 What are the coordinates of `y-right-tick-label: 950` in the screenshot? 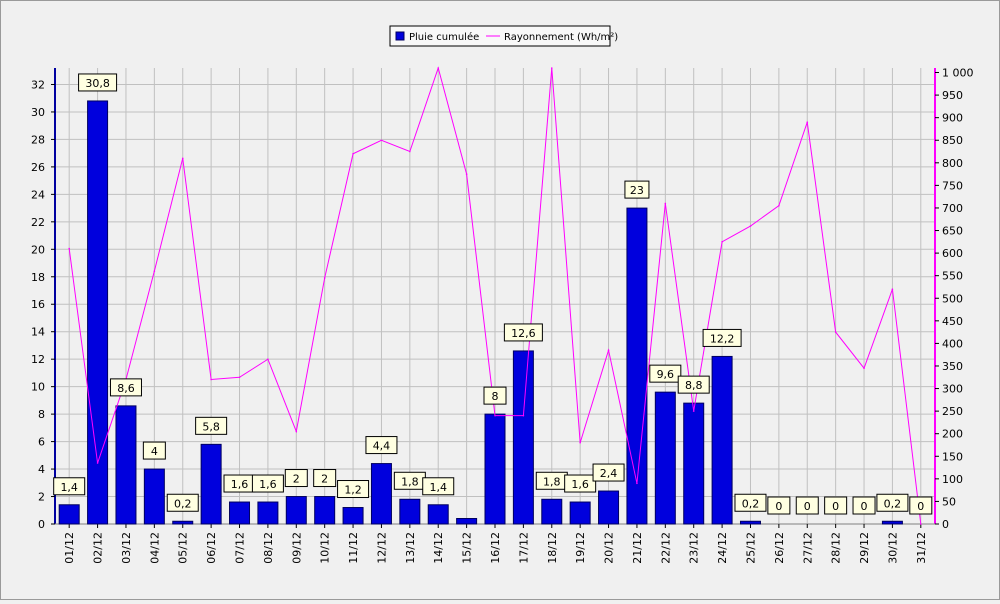 It's located at (952, 95).